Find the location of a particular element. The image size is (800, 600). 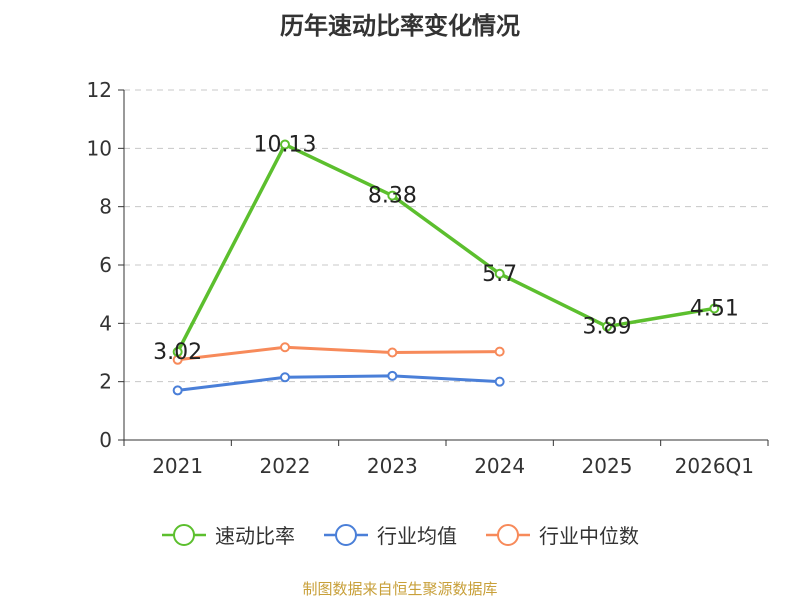

data-label: 5.7 is located at coordinates (499, 274).